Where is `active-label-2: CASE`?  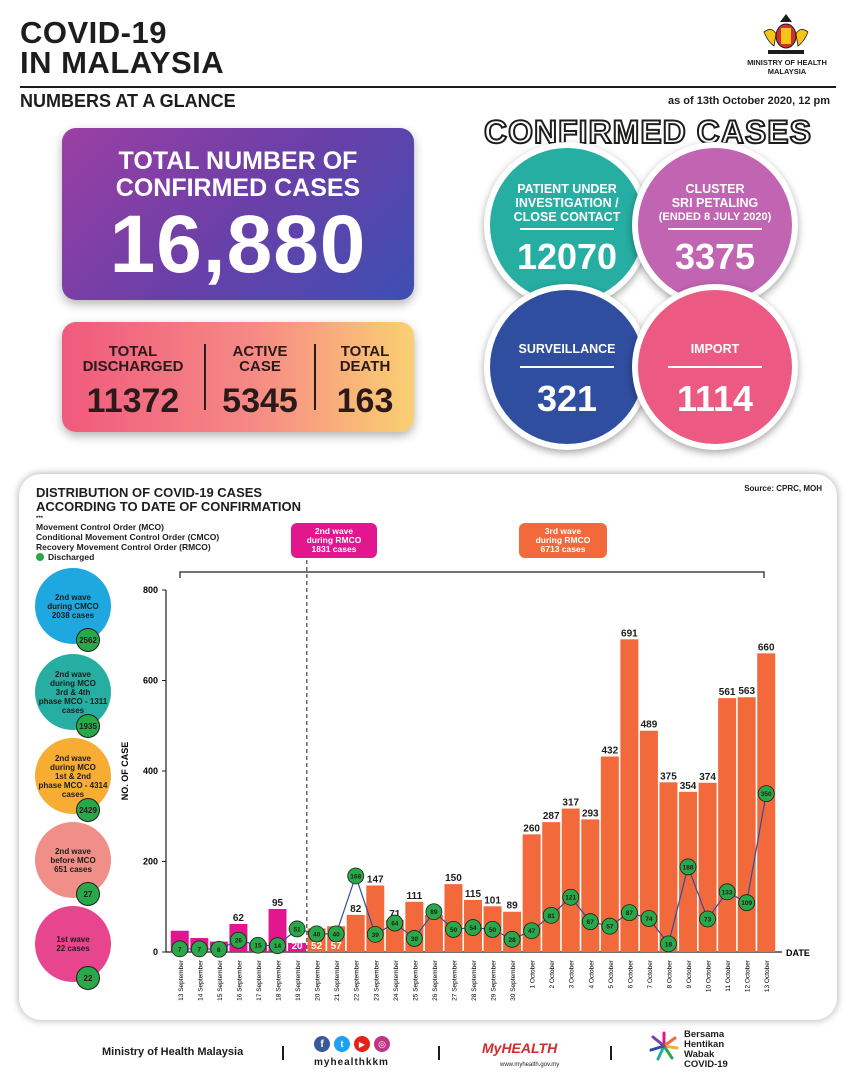 active-label-2: CASE is located at coordinates (260, 366).